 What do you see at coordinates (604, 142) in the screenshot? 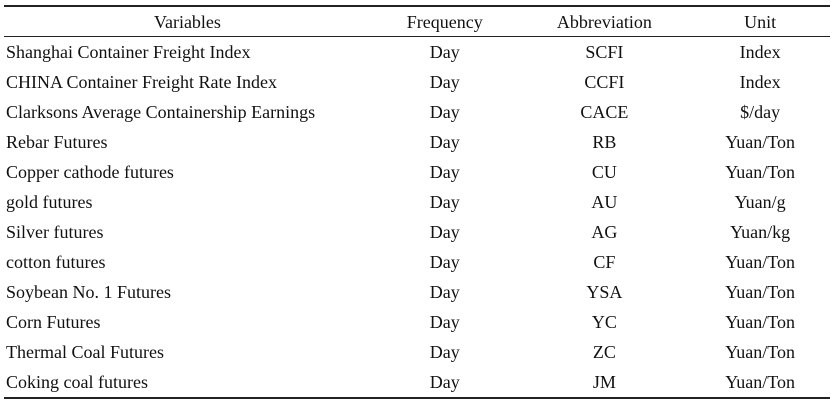
I see `cell-abbreviation: RB` at bounding box center [604, 142].